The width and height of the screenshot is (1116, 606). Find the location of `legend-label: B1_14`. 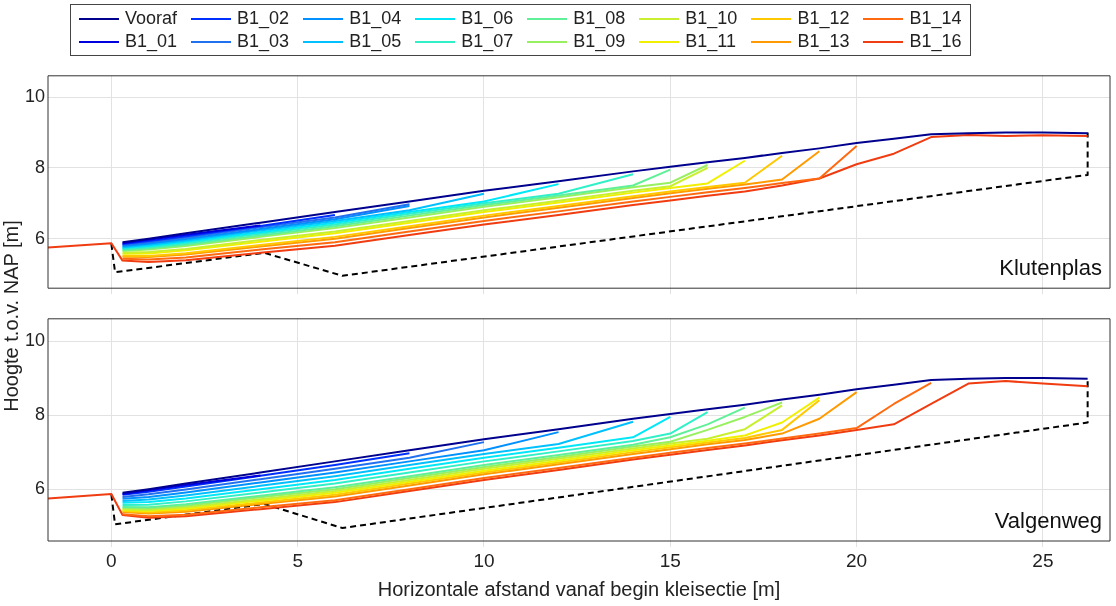

legend-label: B1_14 is located at coordinates (935, 18).